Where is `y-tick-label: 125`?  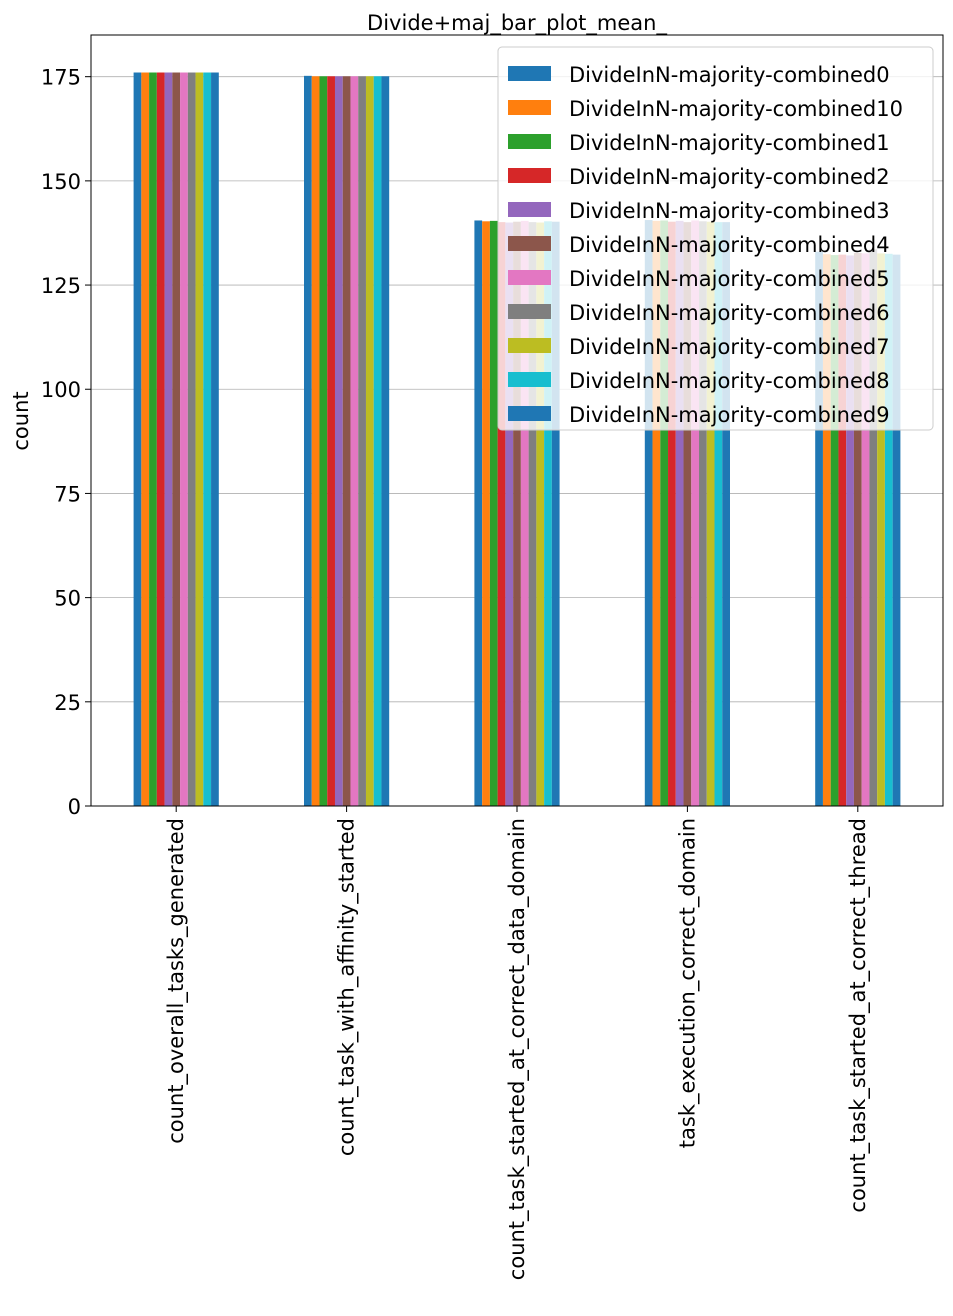
y-tick-label: 125 is located at coordinates (61, 286).